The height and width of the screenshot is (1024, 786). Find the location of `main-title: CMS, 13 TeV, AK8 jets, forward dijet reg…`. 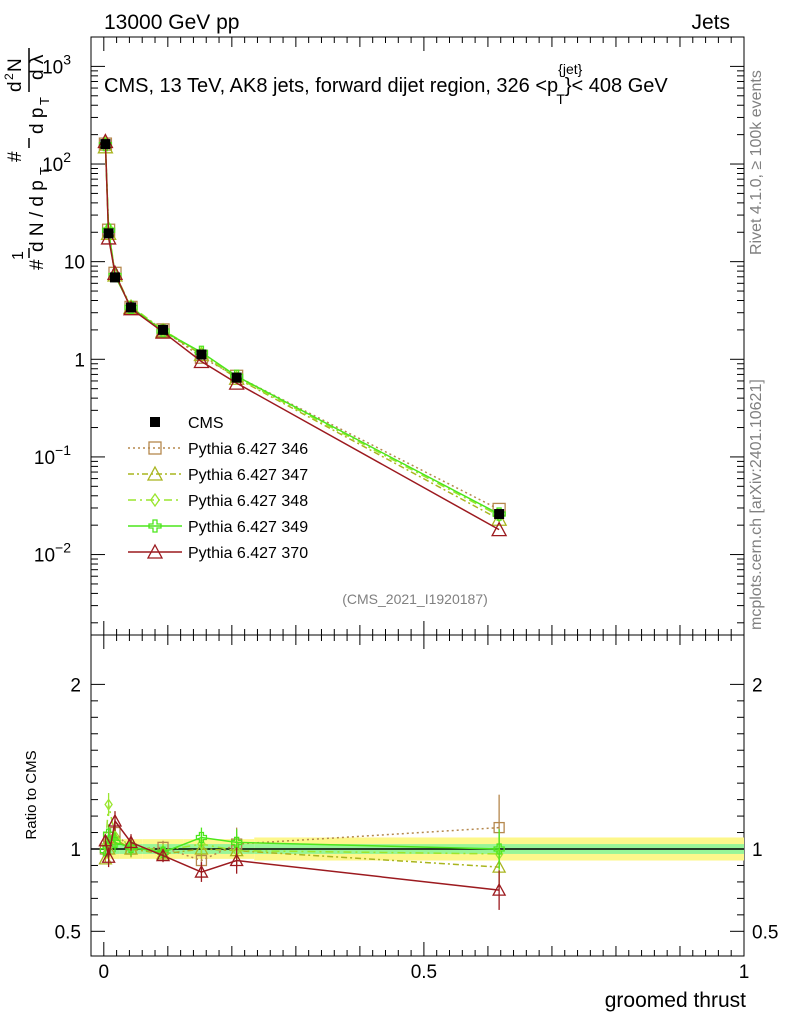

main-title: CMS, 13 TeV, AK8 jets, forward dijet reg… is located at coordinates (386, 84).